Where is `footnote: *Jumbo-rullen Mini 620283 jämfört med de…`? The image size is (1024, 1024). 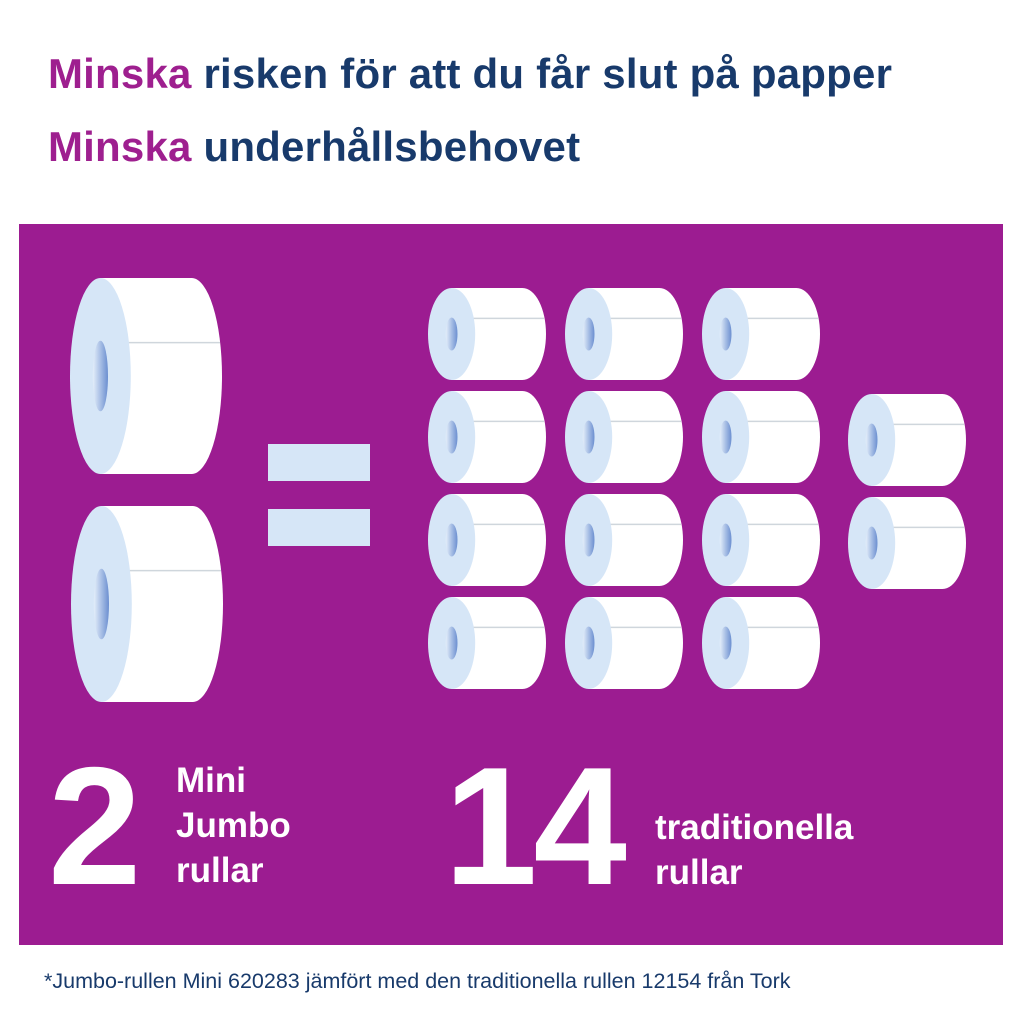
footnote: *Jumbo-rullen Mini 620283 jämfört med de… is located at coordinates (417, 981).